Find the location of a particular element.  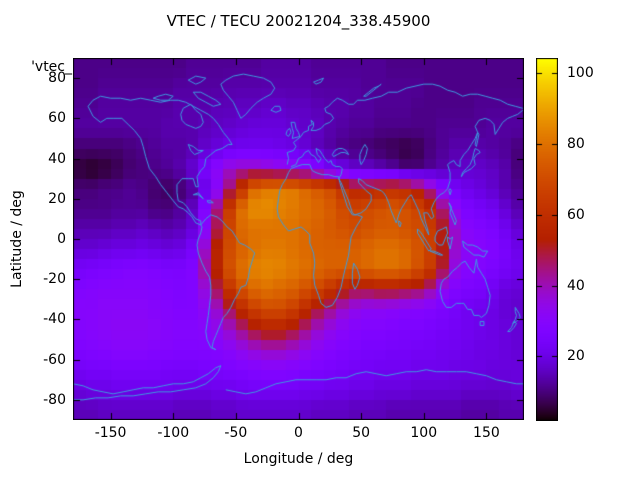

y-tick-label: 60 is located at coordinates (57, 118).